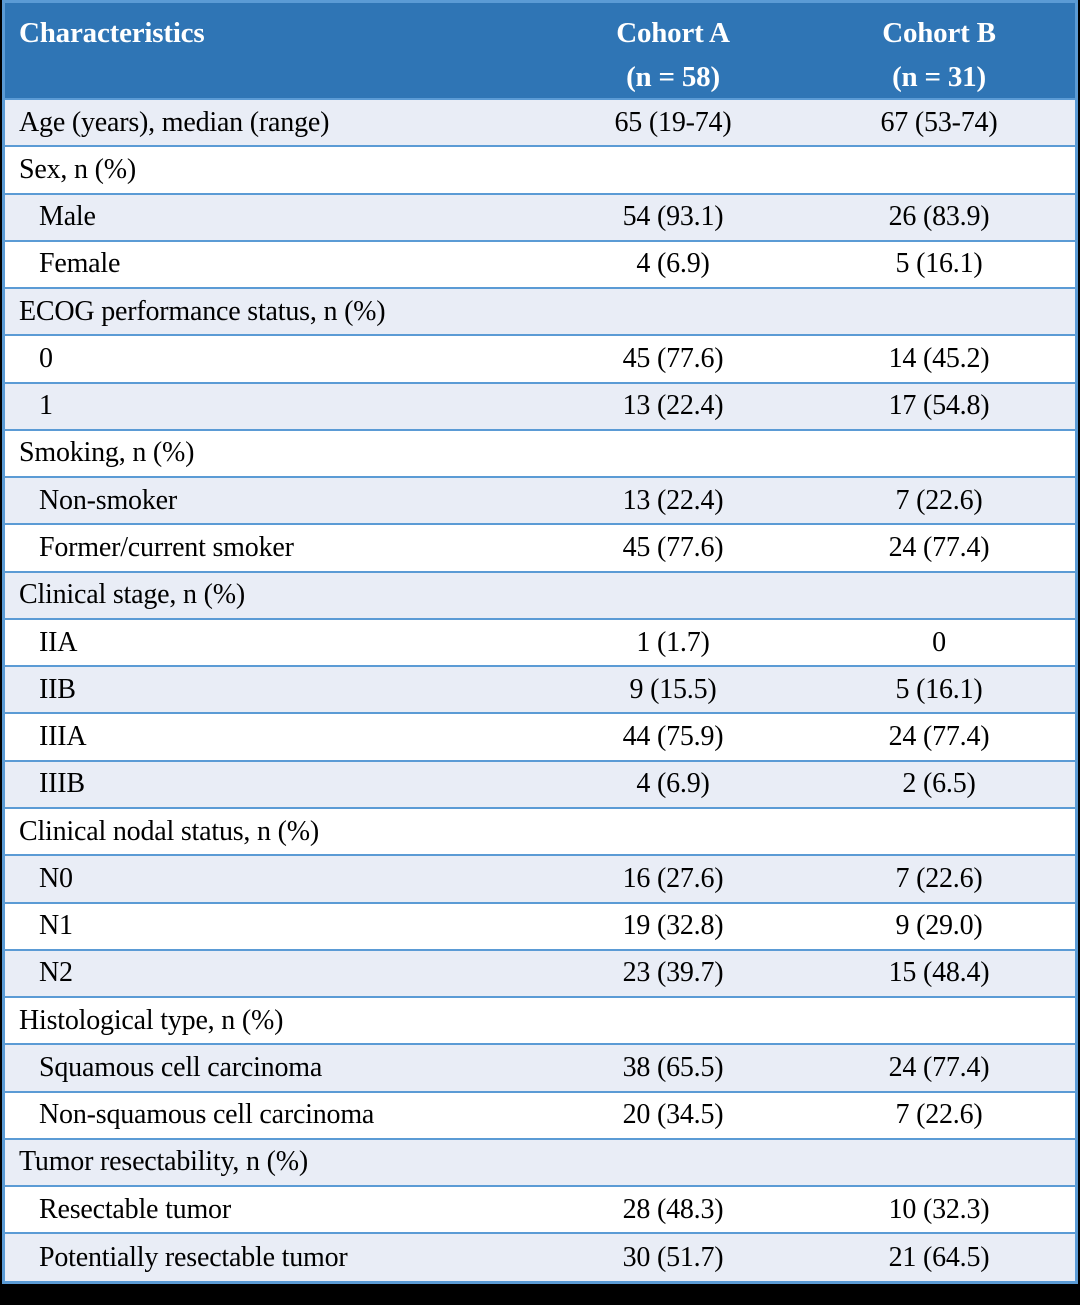 This screenshot has width=1080, height=1305. What do you see at coordinates (673, 122) in the screenshot?
I see `cohort-a-value: 65 (19-74)` at bounding box center [673, 122].